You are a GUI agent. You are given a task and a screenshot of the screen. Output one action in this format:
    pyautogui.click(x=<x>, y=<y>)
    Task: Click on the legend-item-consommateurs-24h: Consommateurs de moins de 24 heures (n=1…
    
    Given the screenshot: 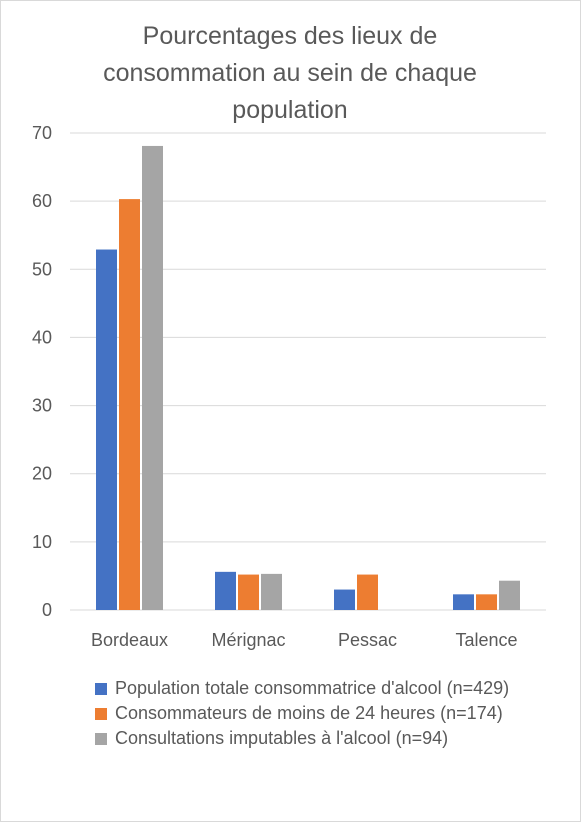 What is the action you would take?
    pyautogui.click(x=330, y=713)
    